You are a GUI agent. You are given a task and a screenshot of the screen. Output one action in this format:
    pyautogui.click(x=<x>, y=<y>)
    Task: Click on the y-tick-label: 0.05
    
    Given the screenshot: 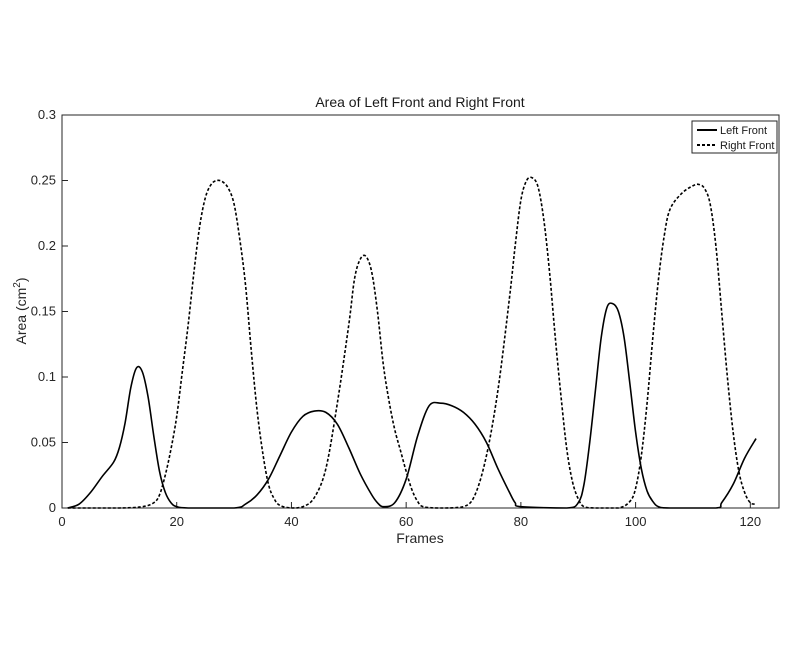 What is the action you would take?
    pyautogui.click(x=43, y=442)
    